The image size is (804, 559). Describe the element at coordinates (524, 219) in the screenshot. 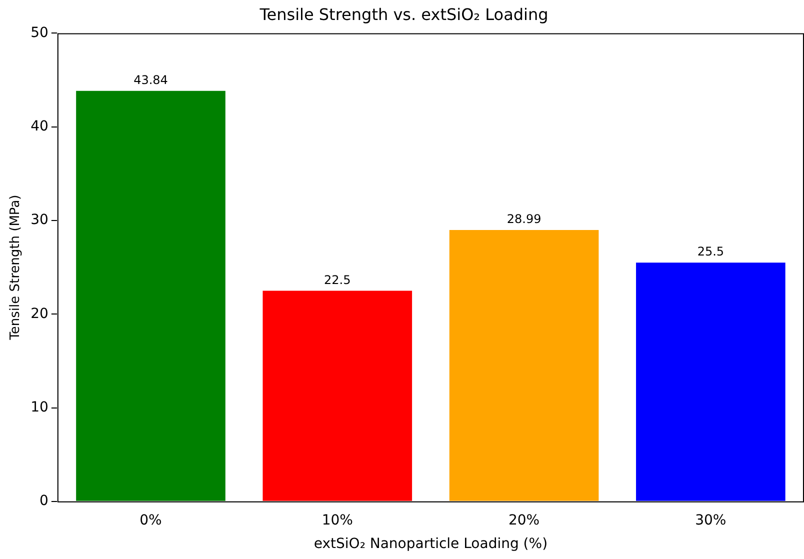

I see `data-label: 28.99` at that location.